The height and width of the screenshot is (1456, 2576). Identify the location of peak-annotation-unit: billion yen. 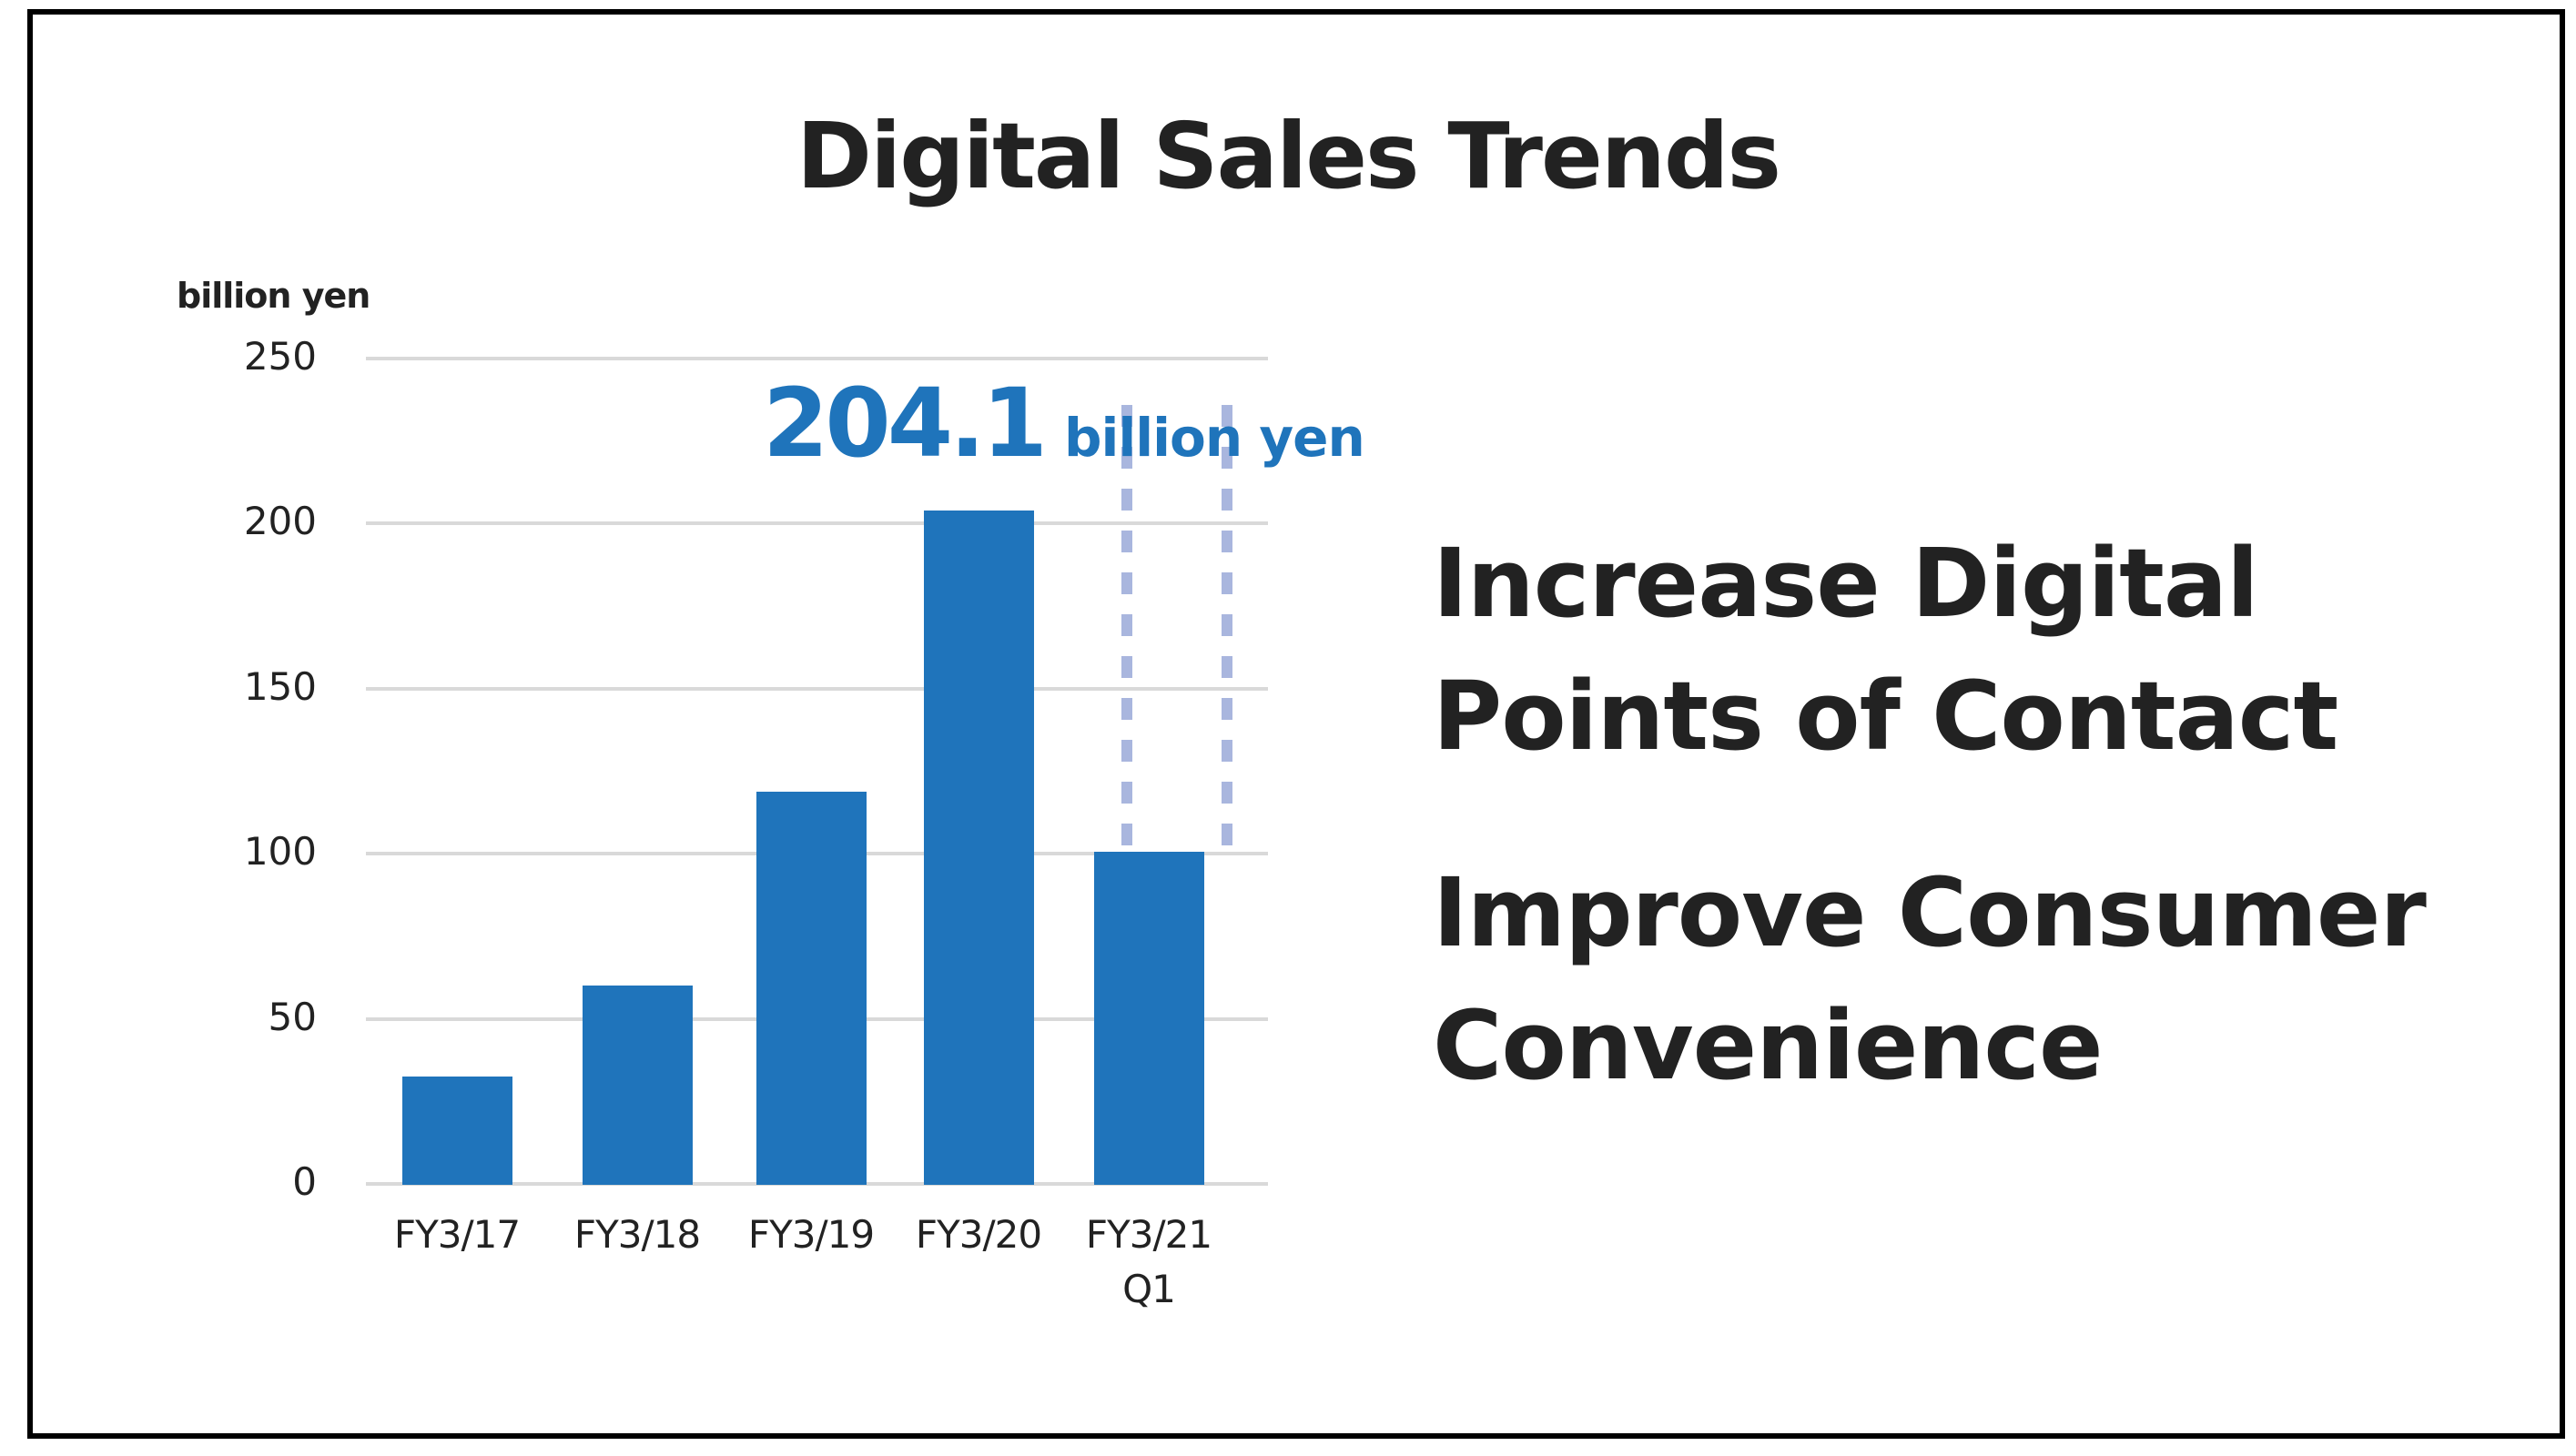
(1214, 438).